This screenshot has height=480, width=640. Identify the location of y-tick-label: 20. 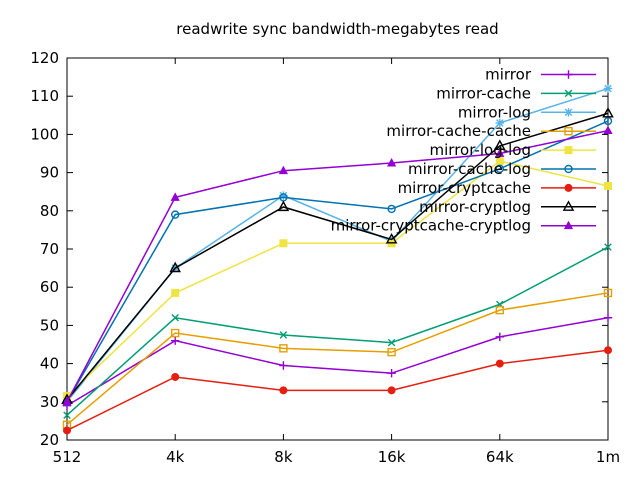
(49, 440).